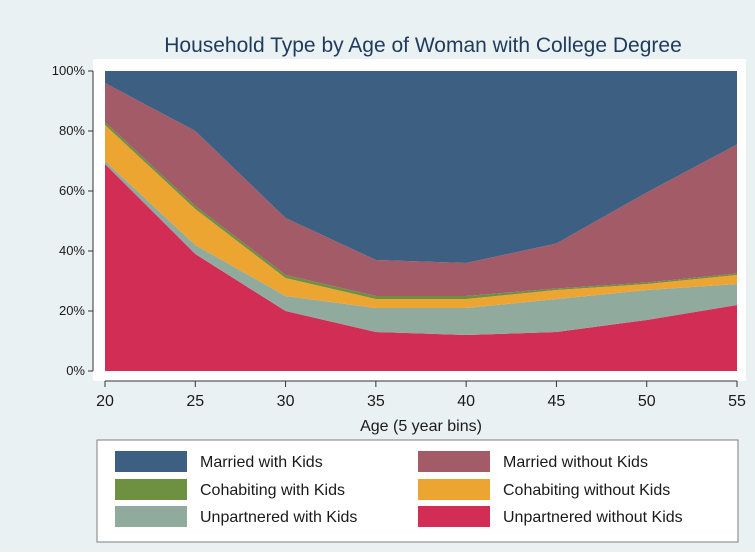  I want to click on legend-label-unpartnered-without-kids: Unpartnered without Kids, so click(593, 517).